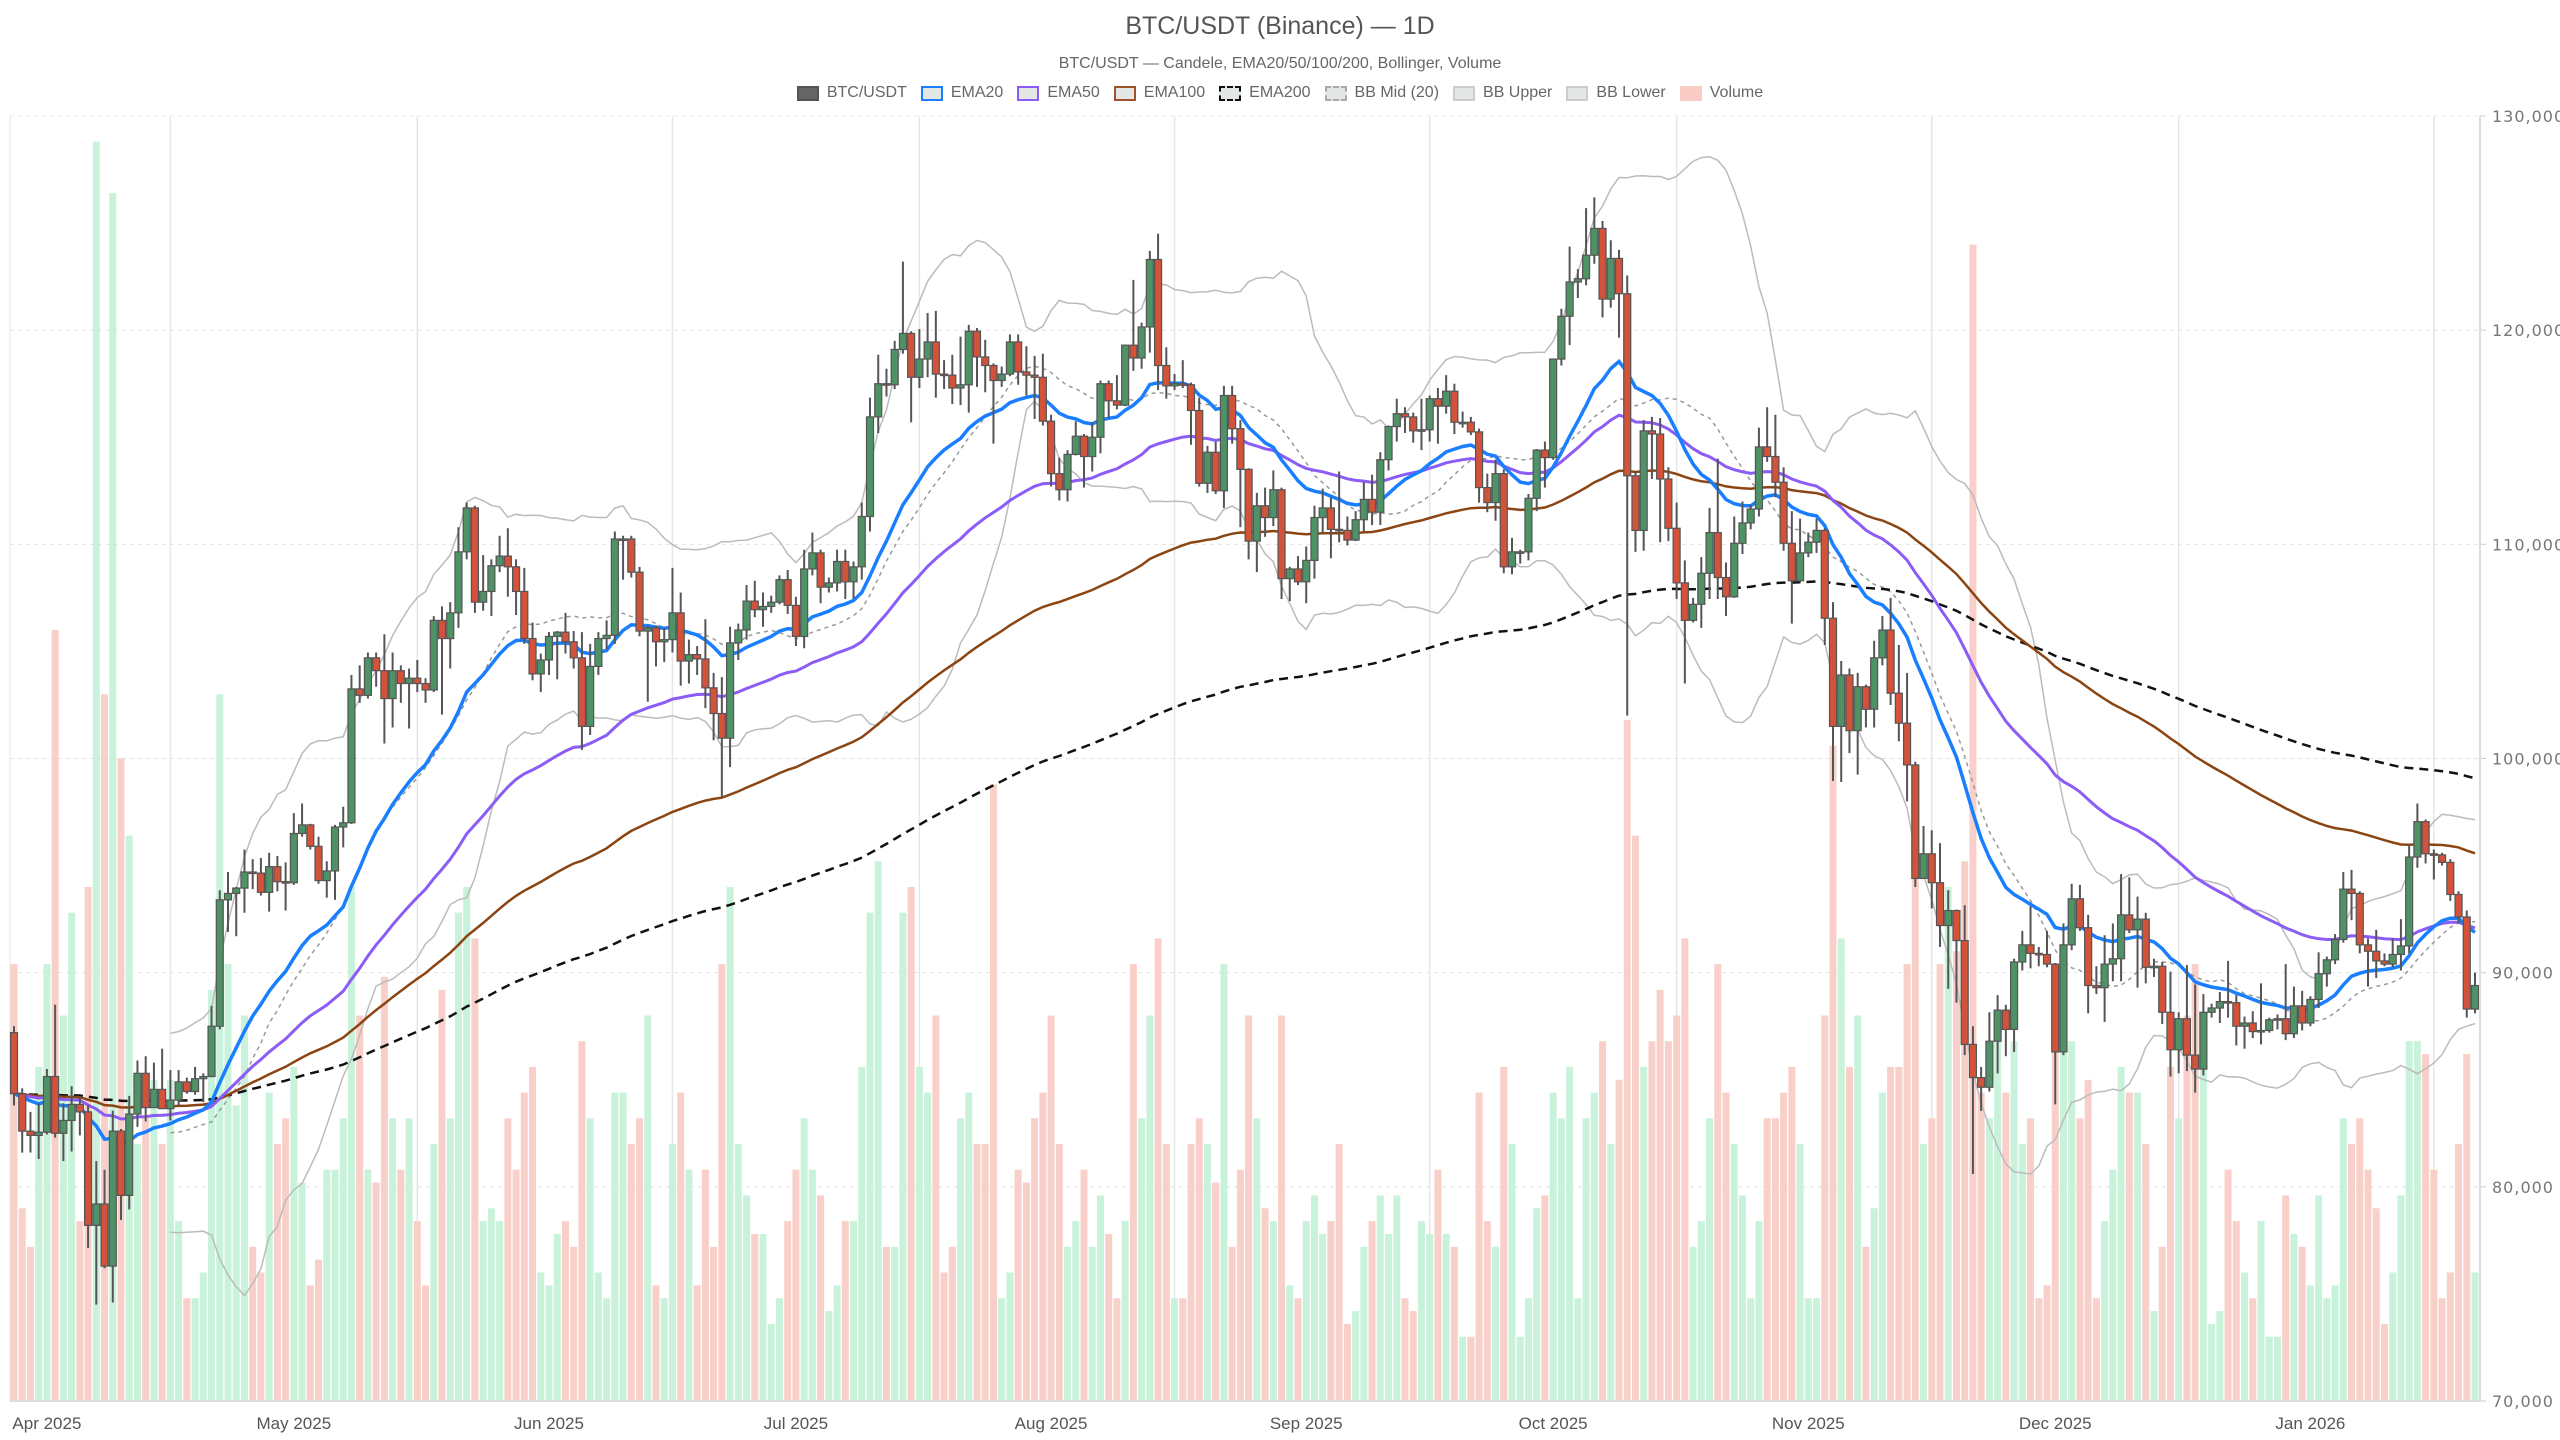 The image size is (2560, 1440). Describe the element at coordinates (1397, 92) in the screenshot. I see `legend-label: BB Mid (20)` at that location.